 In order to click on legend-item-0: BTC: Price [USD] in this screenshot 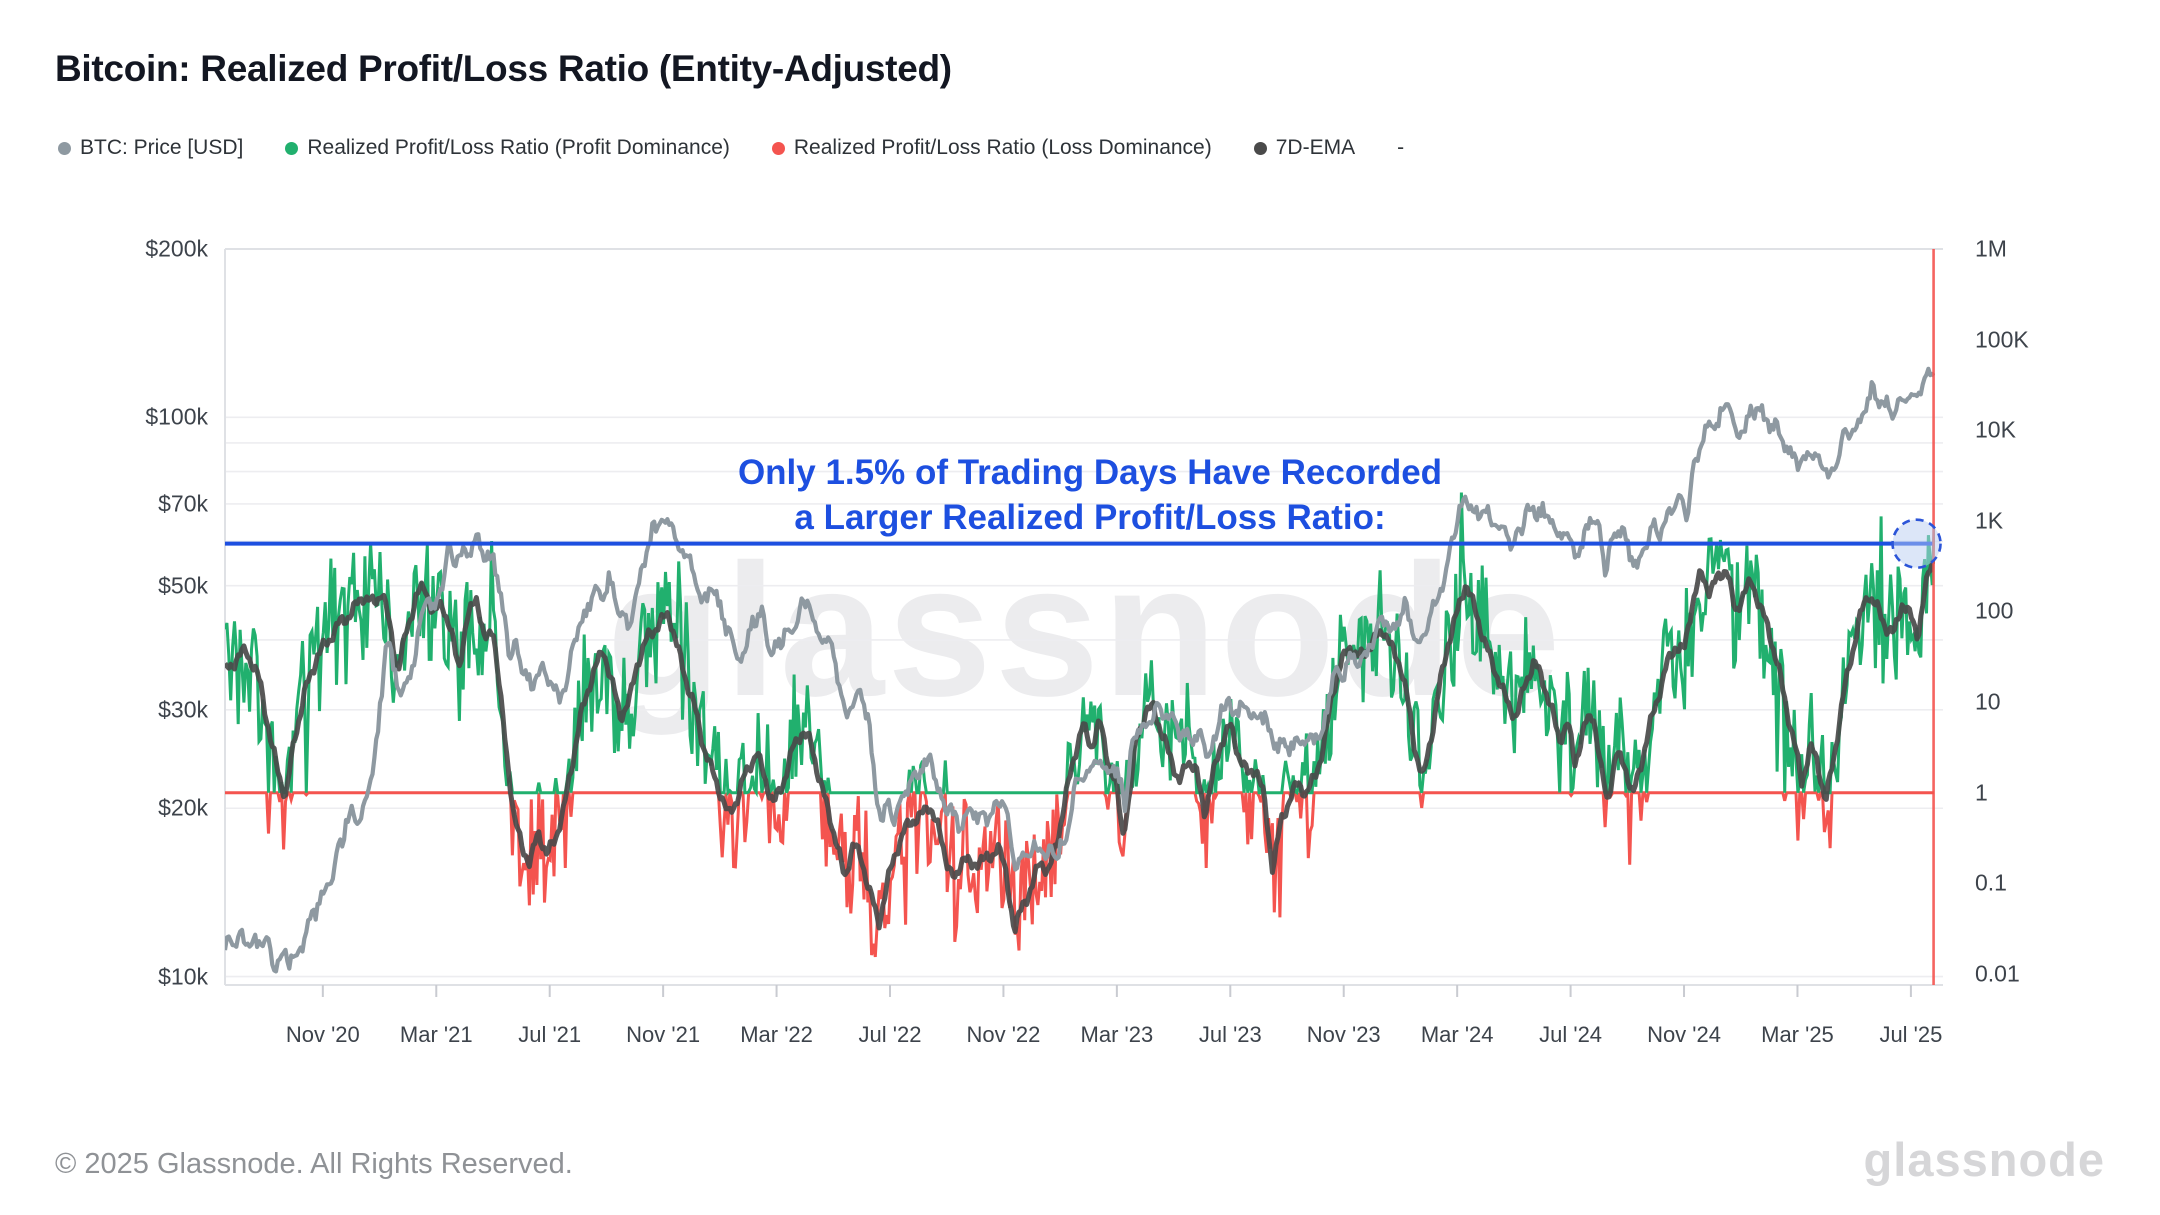, I will do `click(150, 148)`.